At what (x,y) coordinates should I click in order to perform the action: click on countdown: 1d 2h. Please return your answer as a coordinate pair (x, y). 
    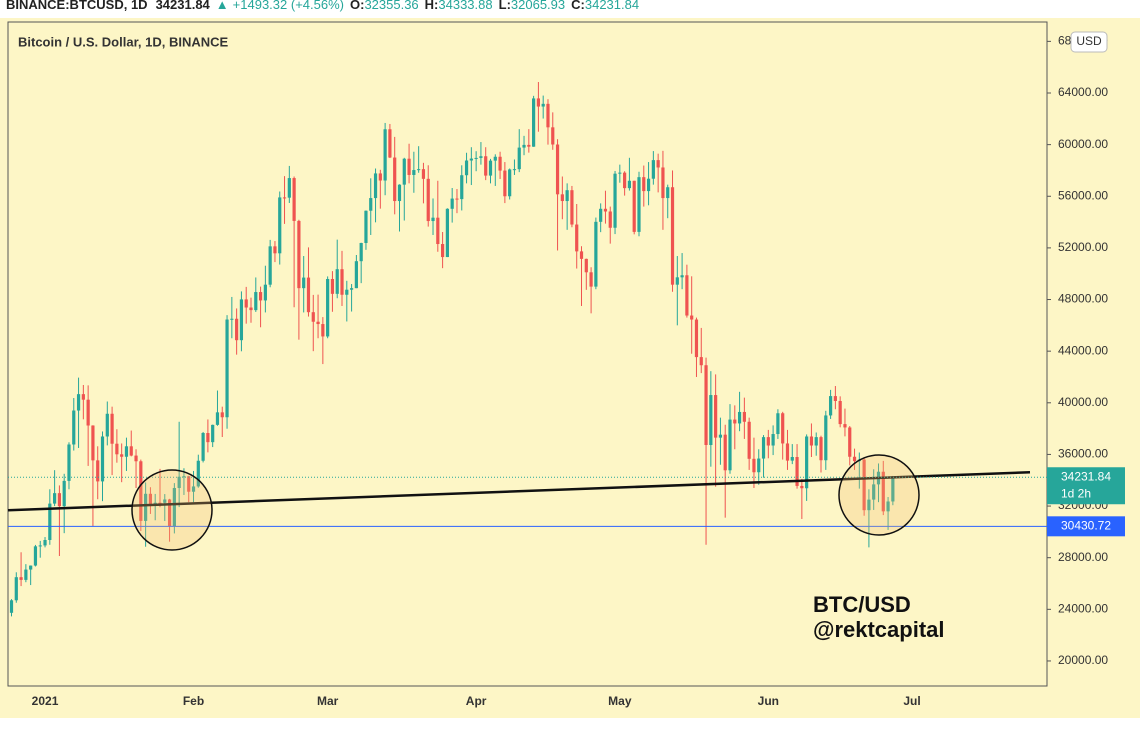
    Looking at the image, I should click on (1076, 493).